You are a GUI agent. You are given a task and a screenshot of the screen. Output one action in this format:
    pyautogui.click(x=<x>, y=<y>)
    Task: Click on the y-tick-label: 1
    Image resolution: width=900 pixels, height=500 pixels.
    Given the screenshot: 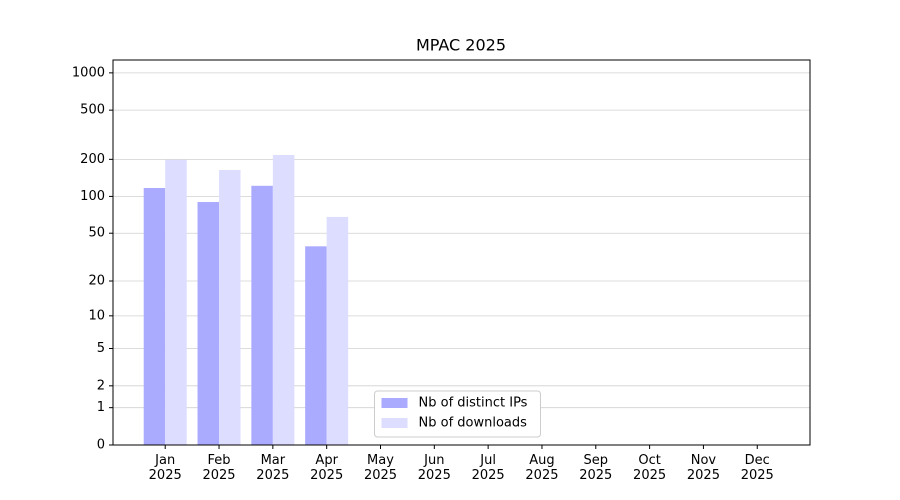 What is the action you would take?
    pyautogui.click(x=101, y=407)
    